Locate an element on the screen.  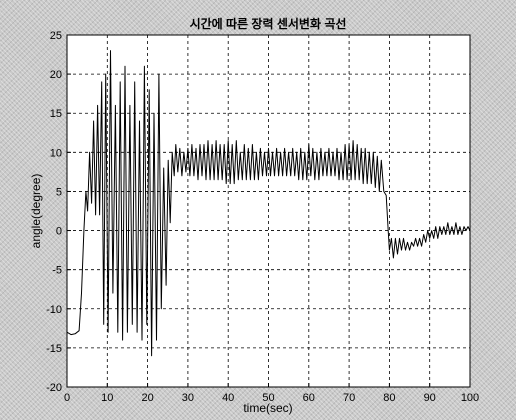
x-tick-label: 70 is located at coordinates (349, 398).